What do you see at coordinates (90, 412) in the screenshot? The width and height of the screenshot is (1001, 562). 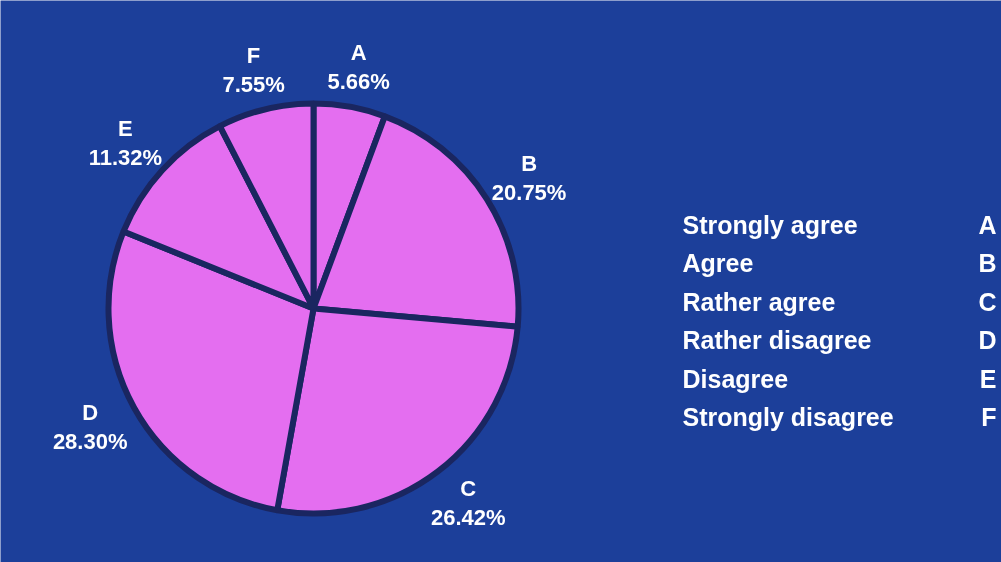 I see `slice-label: D` at bounding box center [90, 412].